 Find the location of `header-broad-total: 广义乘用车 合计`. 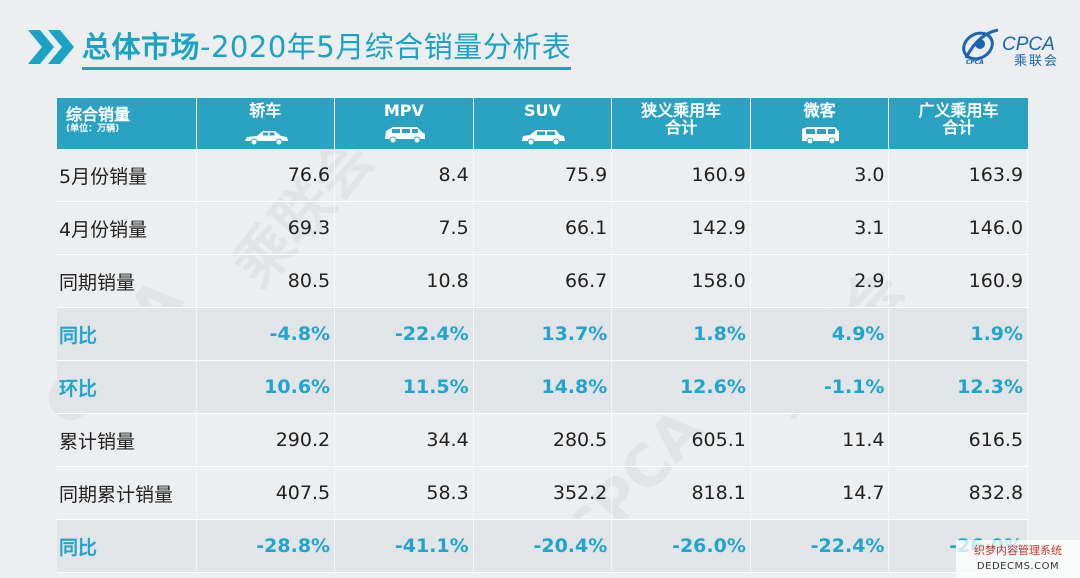

header-broad-total: 广义乘用车 合计 is located at coordinates (958, 123).